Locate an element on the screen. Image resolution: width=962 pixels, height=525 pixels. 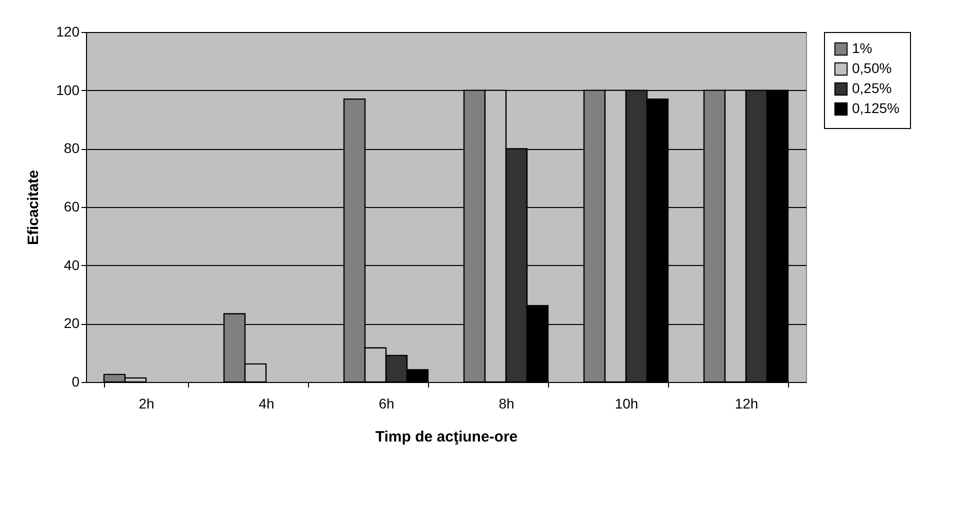
y-tick-label: 100 is located at coordinates (68, 90).